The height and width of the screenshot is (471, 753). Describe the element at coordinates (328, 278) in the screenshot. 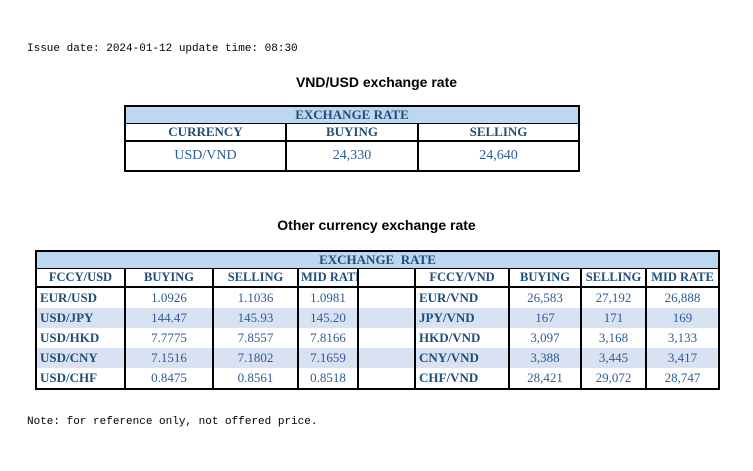

I see `col-header-midrate-left: MID RATE` at that location.